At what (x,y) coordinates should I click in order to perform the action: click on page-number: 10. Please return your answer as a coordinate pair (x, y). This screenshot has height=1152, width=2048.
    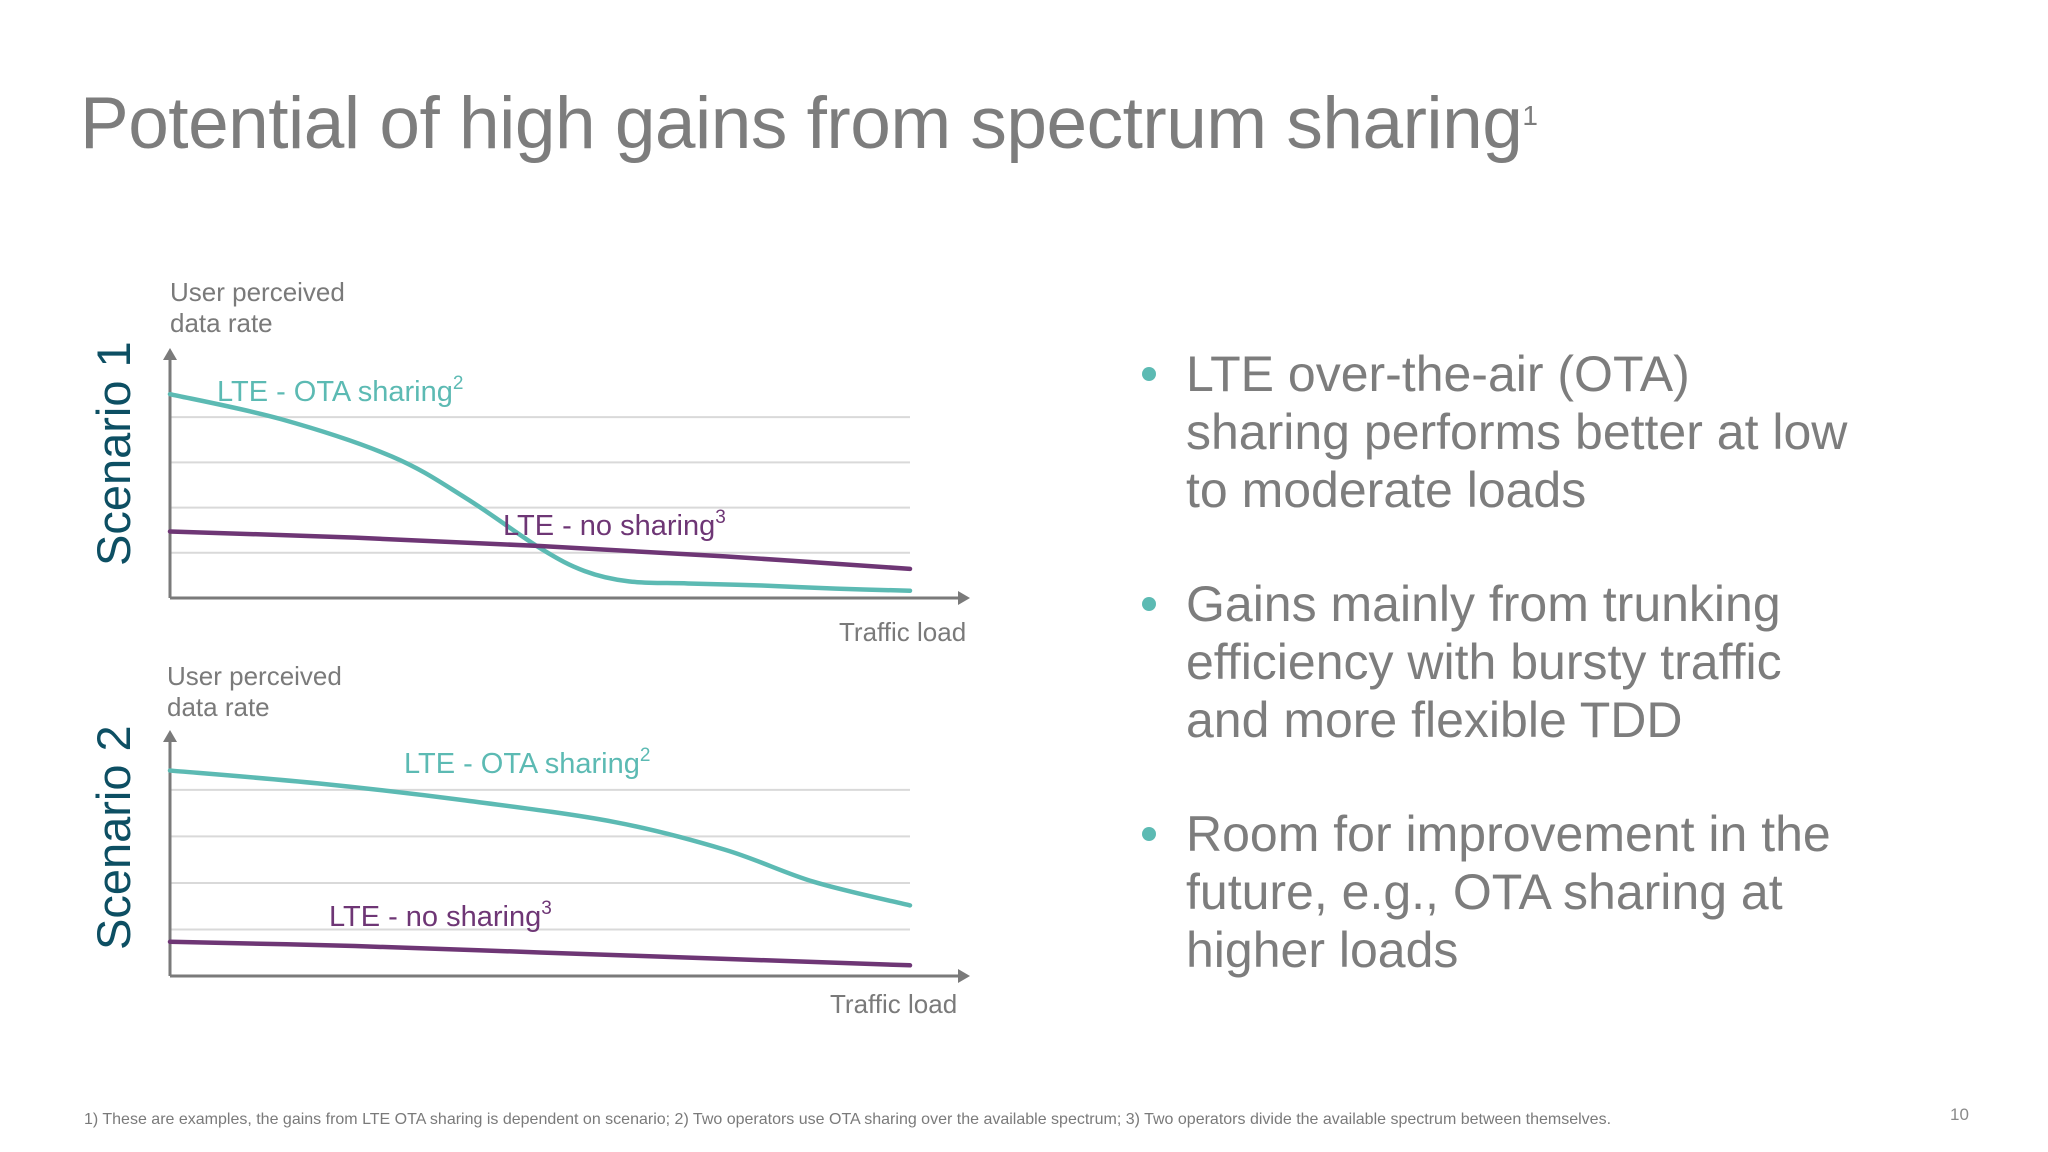
    Looking at the image, I should click on (1959, 1114).